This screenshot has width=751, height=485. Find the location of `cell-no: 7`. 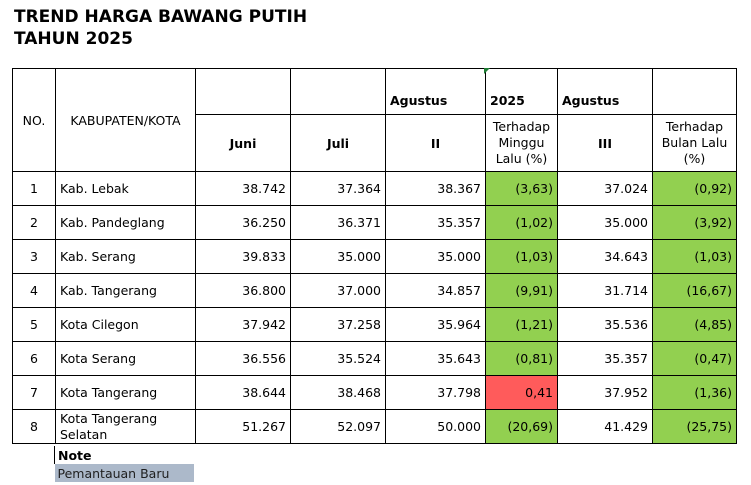

cell-no: 7 is located at coordinates (34, 392).